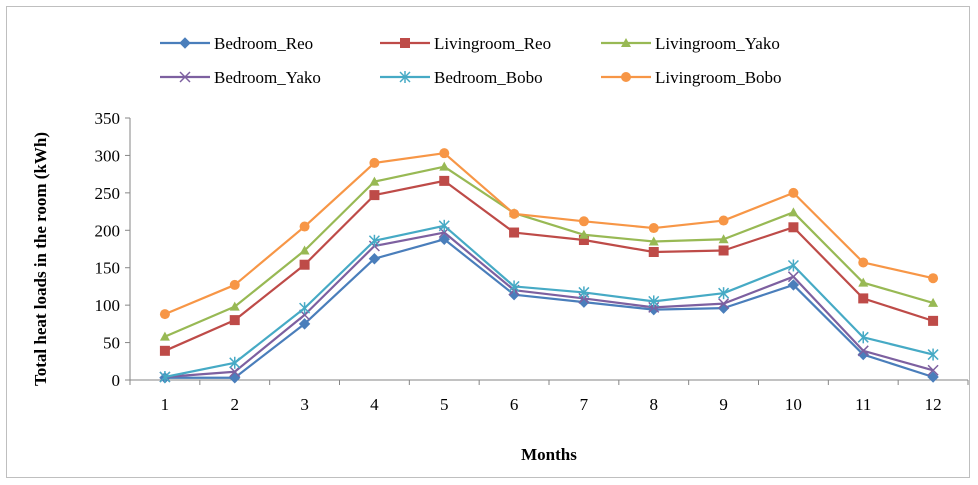 Image resolution: width=978 pixels, height=485 pixels. What do you see at coordinates (240, 77) in the screenshot?
I see `legend-item: Bedroom_Yako` at bounding box center [240, 77].